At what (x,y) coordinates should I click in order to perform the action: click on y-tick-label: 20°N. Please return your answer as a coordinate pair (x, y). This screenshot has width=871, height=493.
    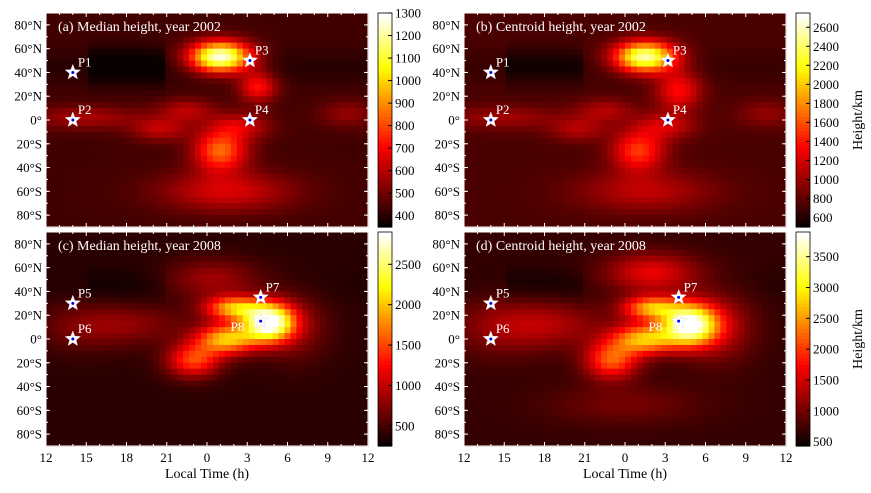
    Looking at the image, I should click on (446, 96).